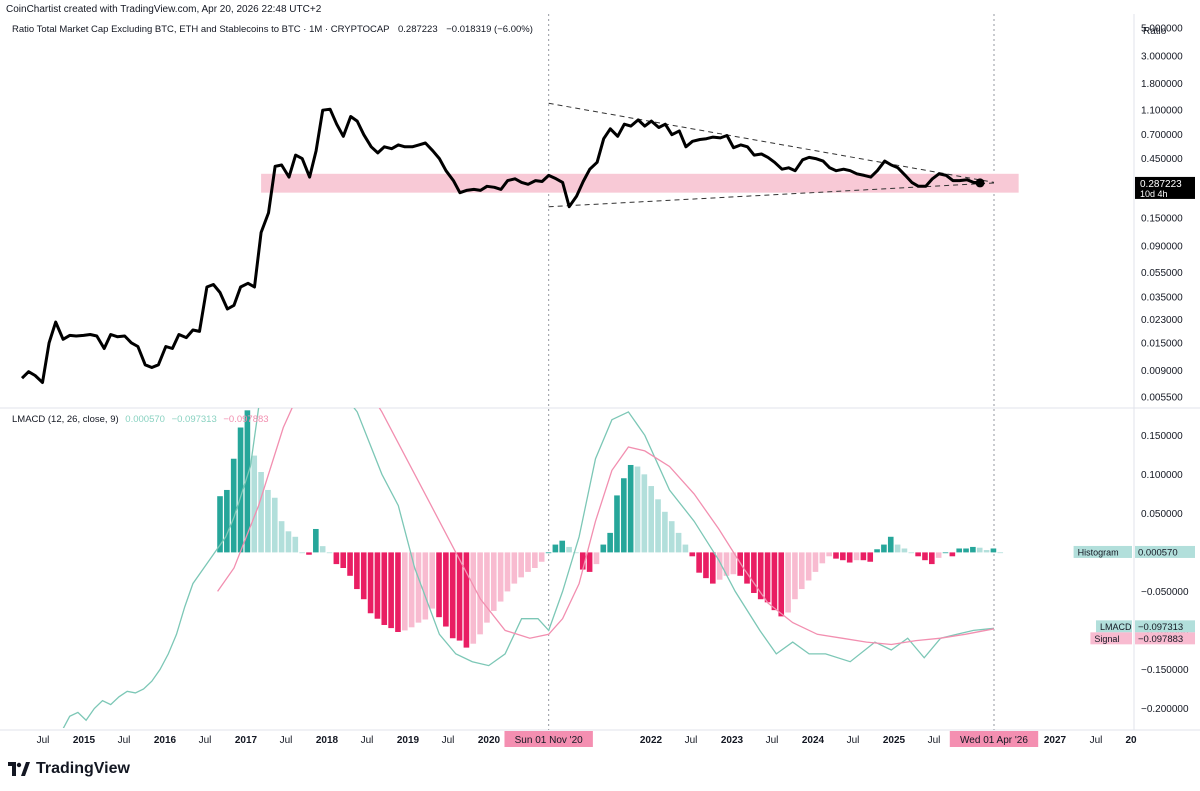 The image size is (1200, 791). I want to click on time-tick-label: 2023, so click(732, 740).